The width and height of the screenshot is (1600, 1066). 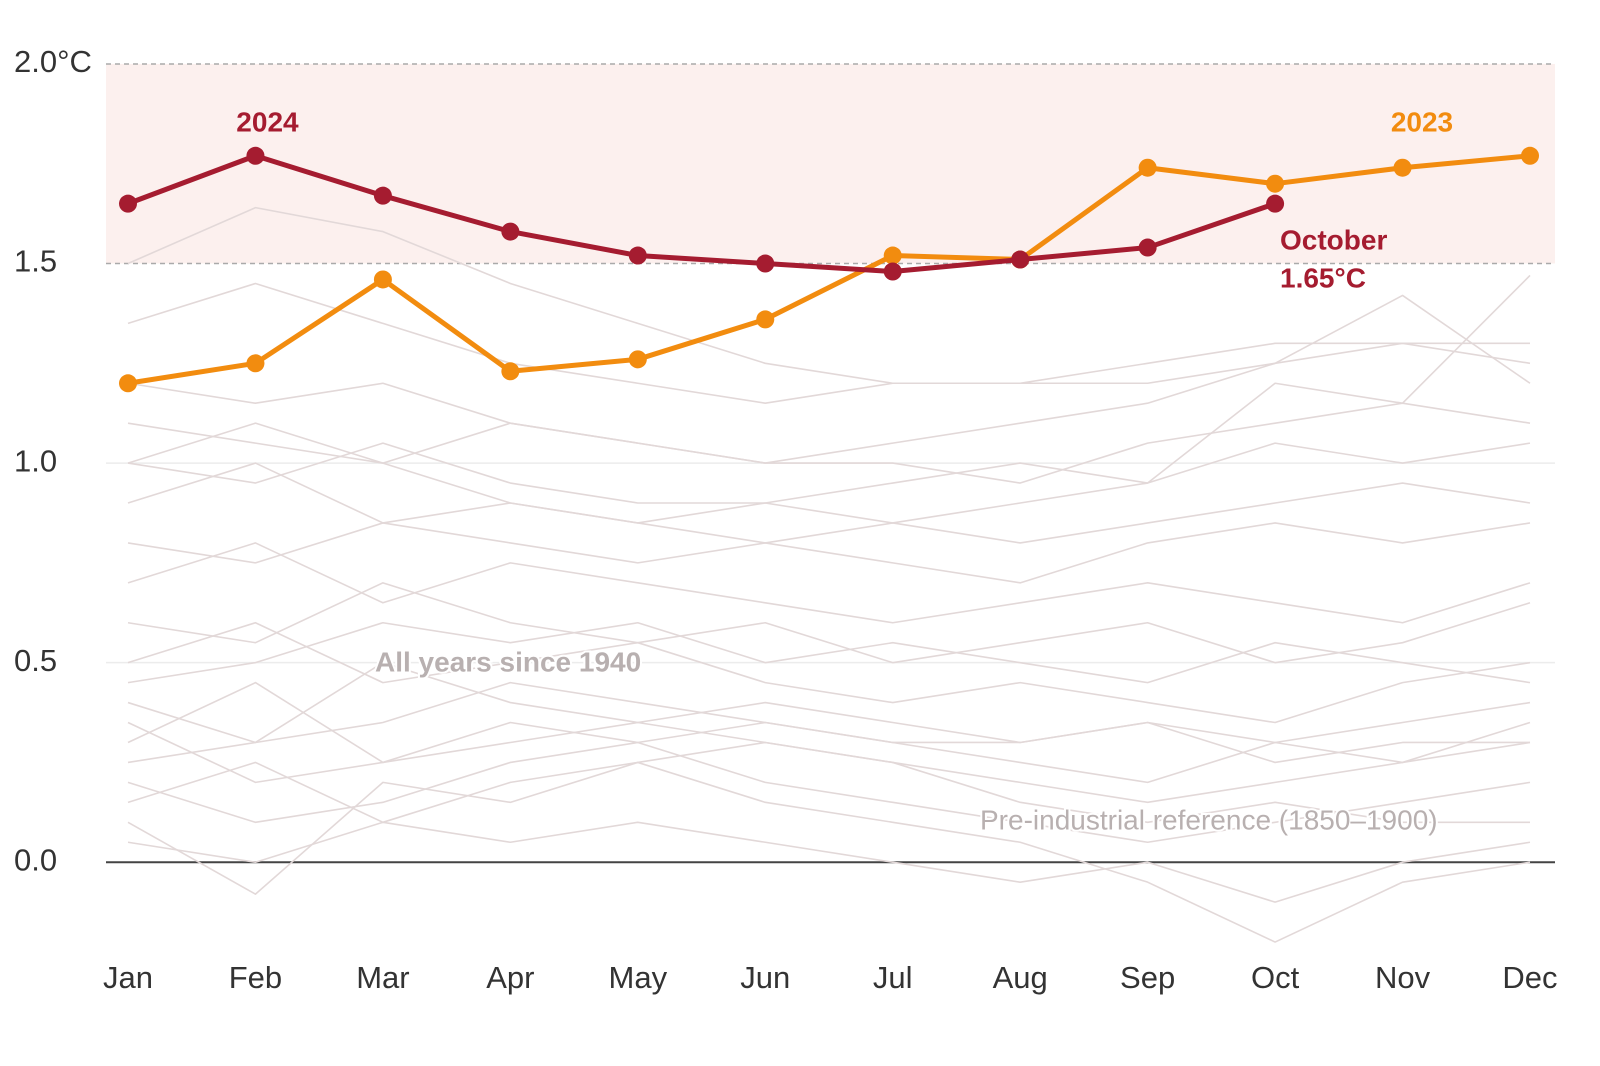 I want to click on x-tick-label: Mar, so click(x=382, y=977).